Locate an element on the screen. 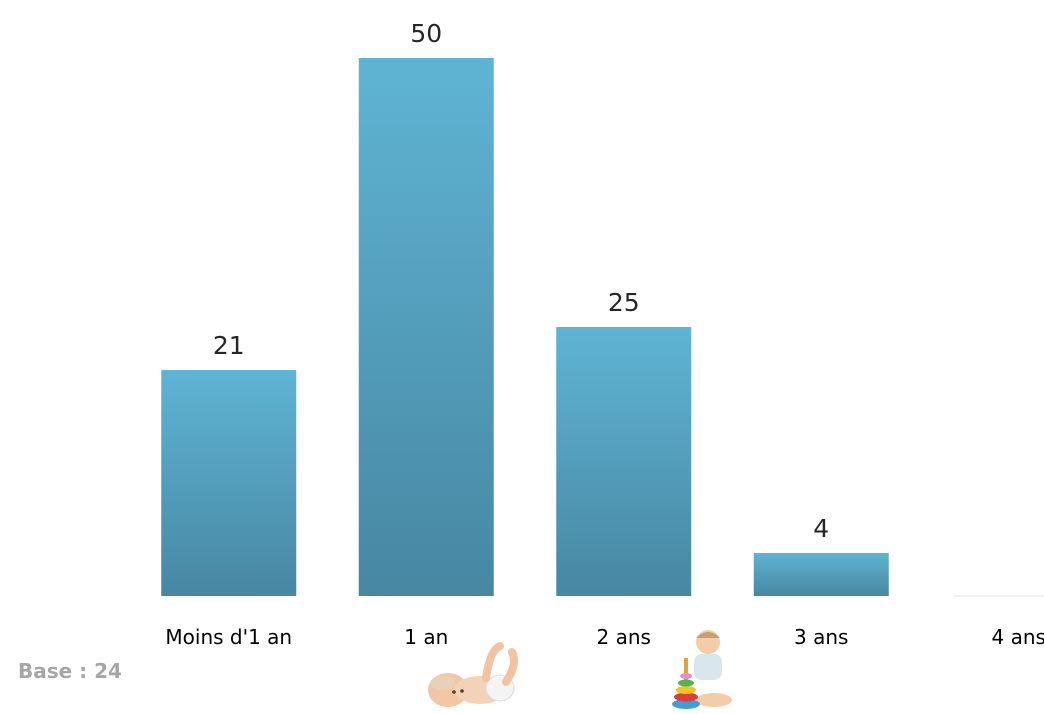  baby-sitting-illustration is located at coordinates (702, 669).